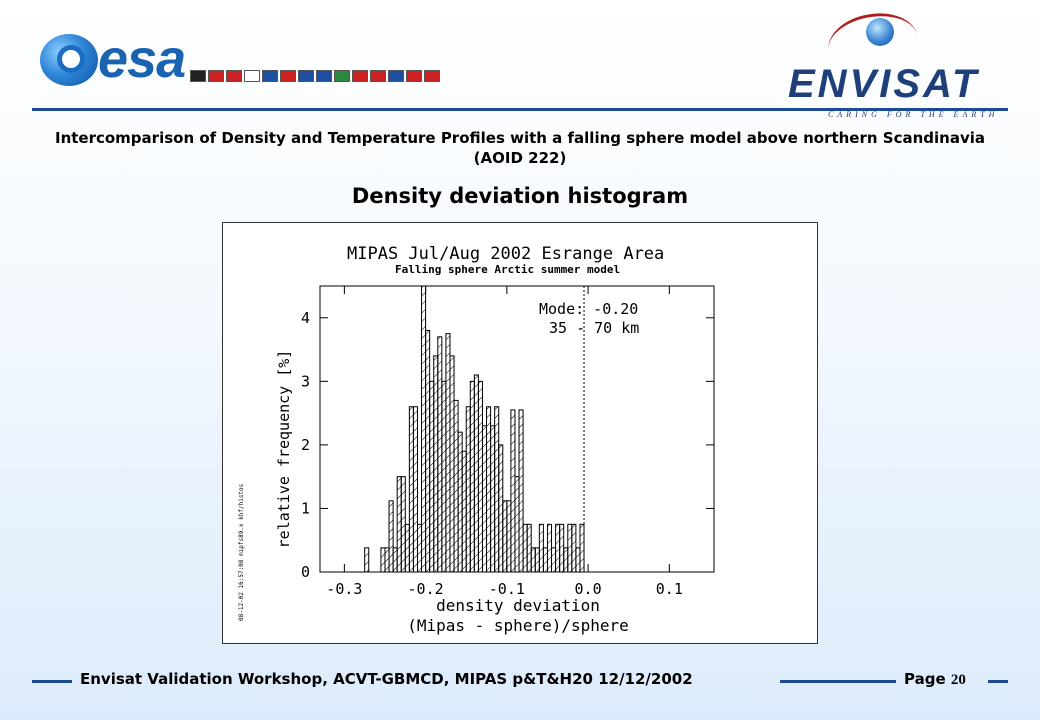 The width and height of the screenshot is (1040, 720). Describe the element at coordinates (588, 309) in the screenshot. I see `mode-annotation: Mode: -0.20` at that location.